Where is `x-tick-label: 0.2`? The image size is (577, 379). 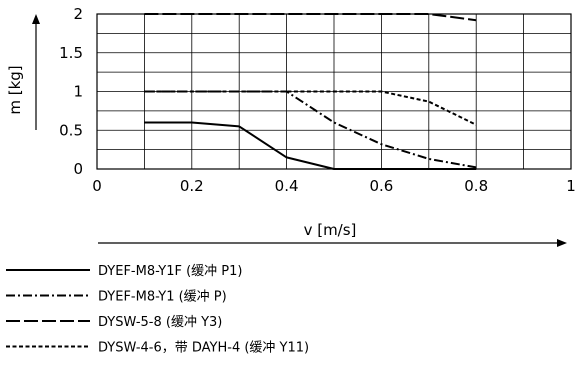 x-tick-label: 0.2 is located at coordinates (192, 186).